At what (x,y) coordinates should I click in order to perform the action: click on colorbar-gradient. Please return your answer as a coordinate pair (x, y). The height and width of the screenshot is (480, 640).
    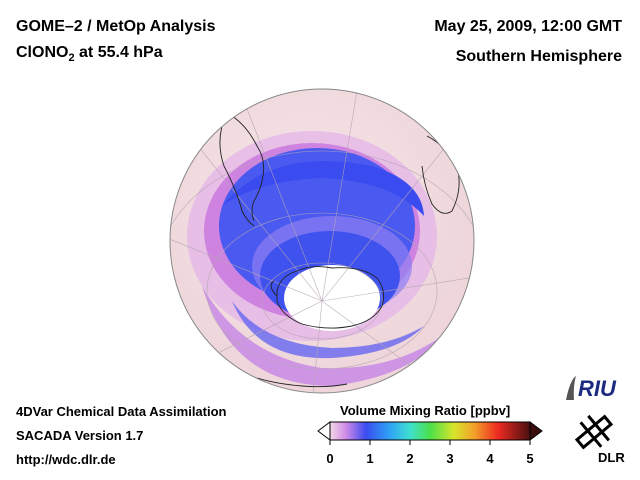
    Looking at the image, I should click on (430, 431).